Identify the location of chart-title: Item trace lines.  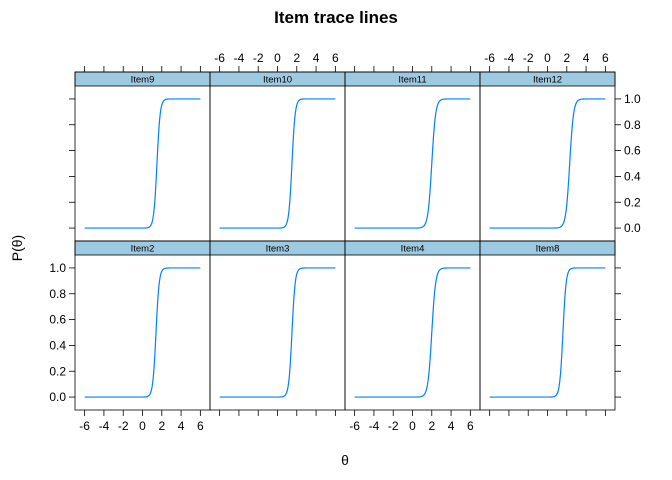
(336, 17).